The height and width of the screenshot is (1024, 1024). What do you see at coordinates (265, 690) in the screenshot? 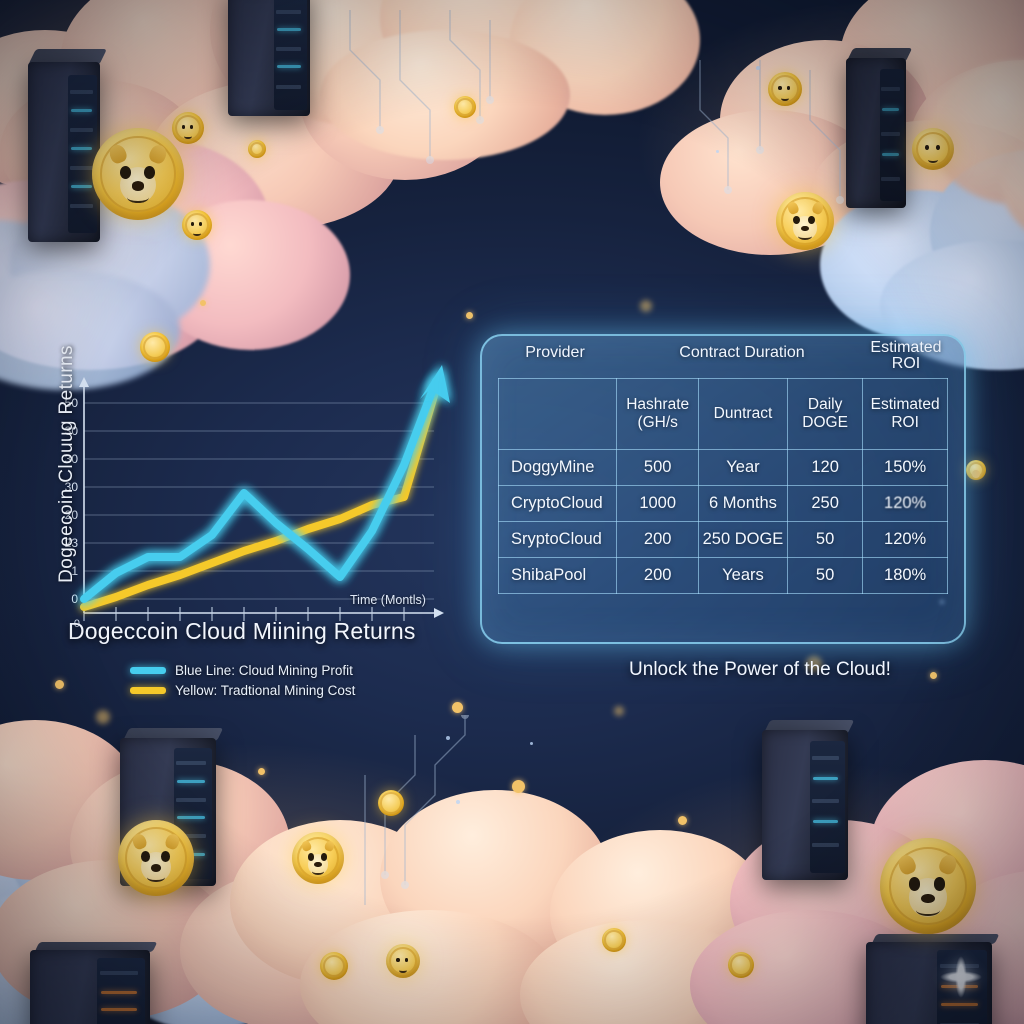
I see `legend-label-traditional-cost: Yellow: Tradtional Mining Cost` at bounding box center [265, 690].